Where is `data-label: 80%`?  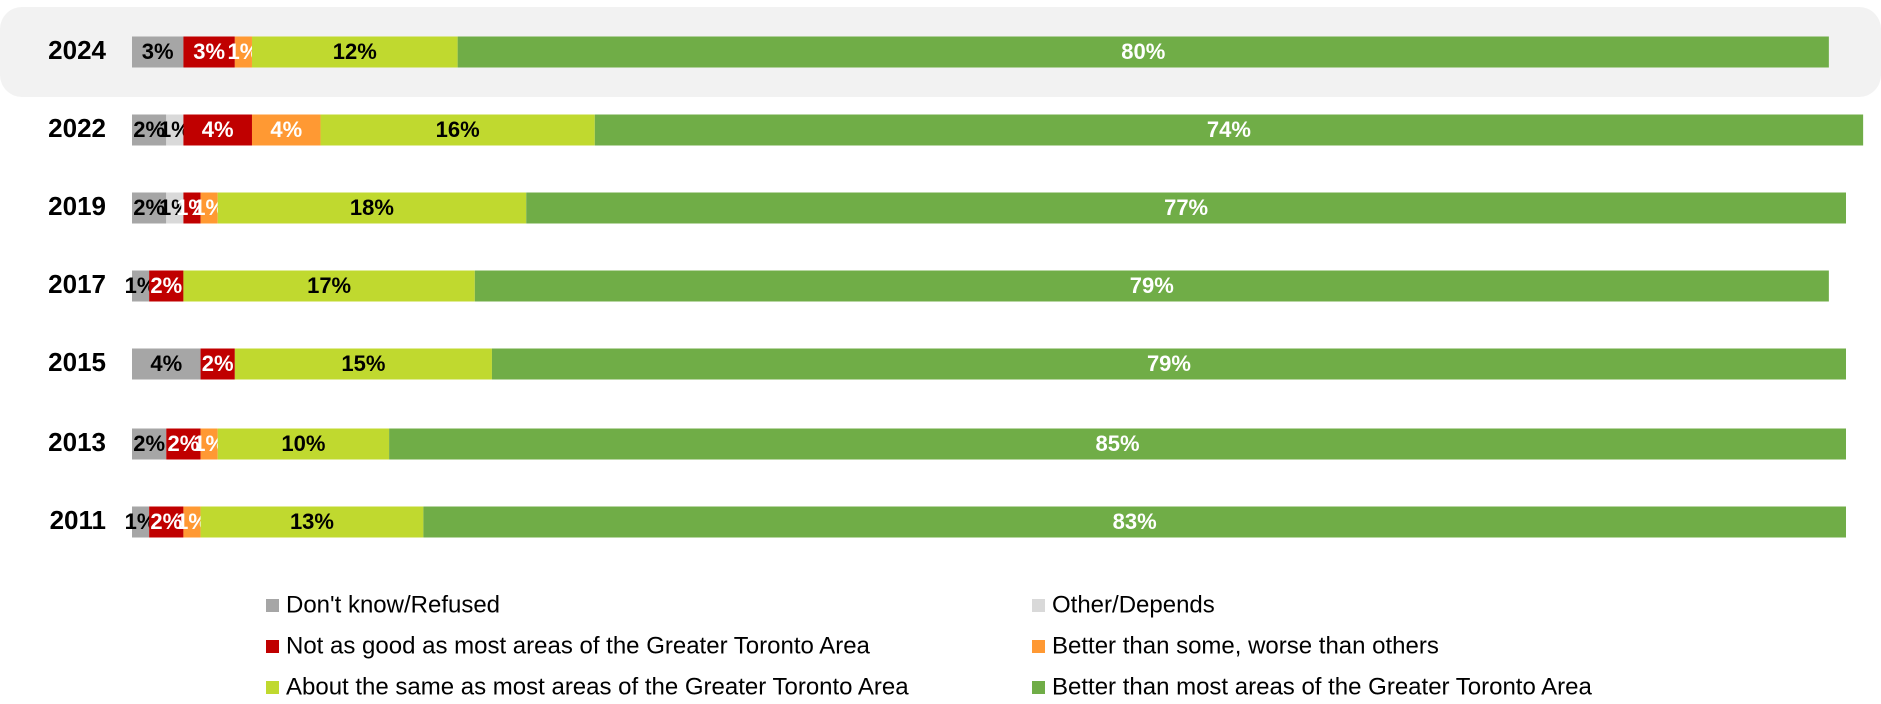 data-label: 80% is located at coordinates (1143, 51).